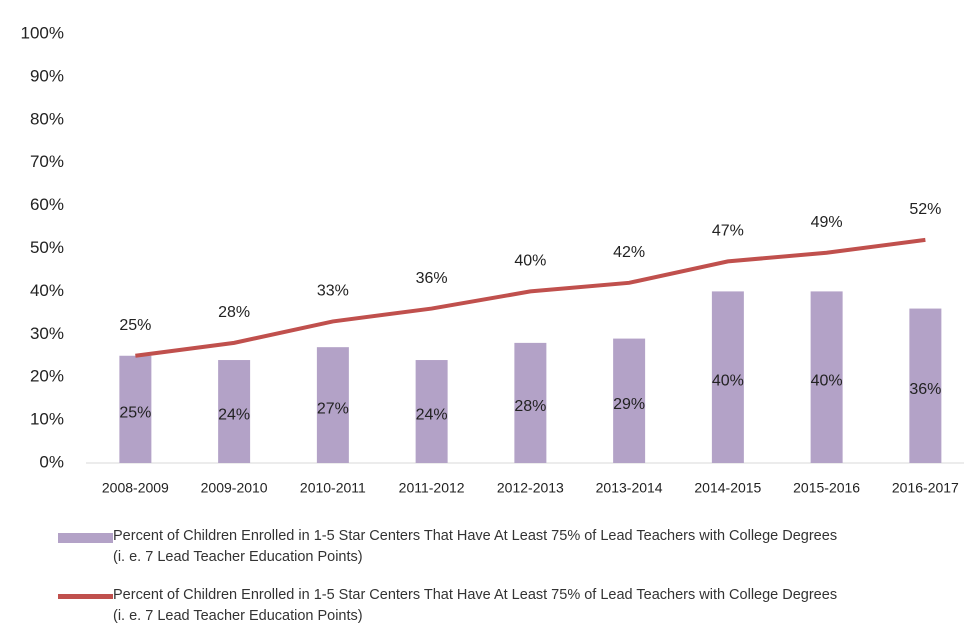 The image size is (964, 627). Describe the element at coordinates (47, 290) in the screenshot. I see `y-tick-label: 40%` at that location.